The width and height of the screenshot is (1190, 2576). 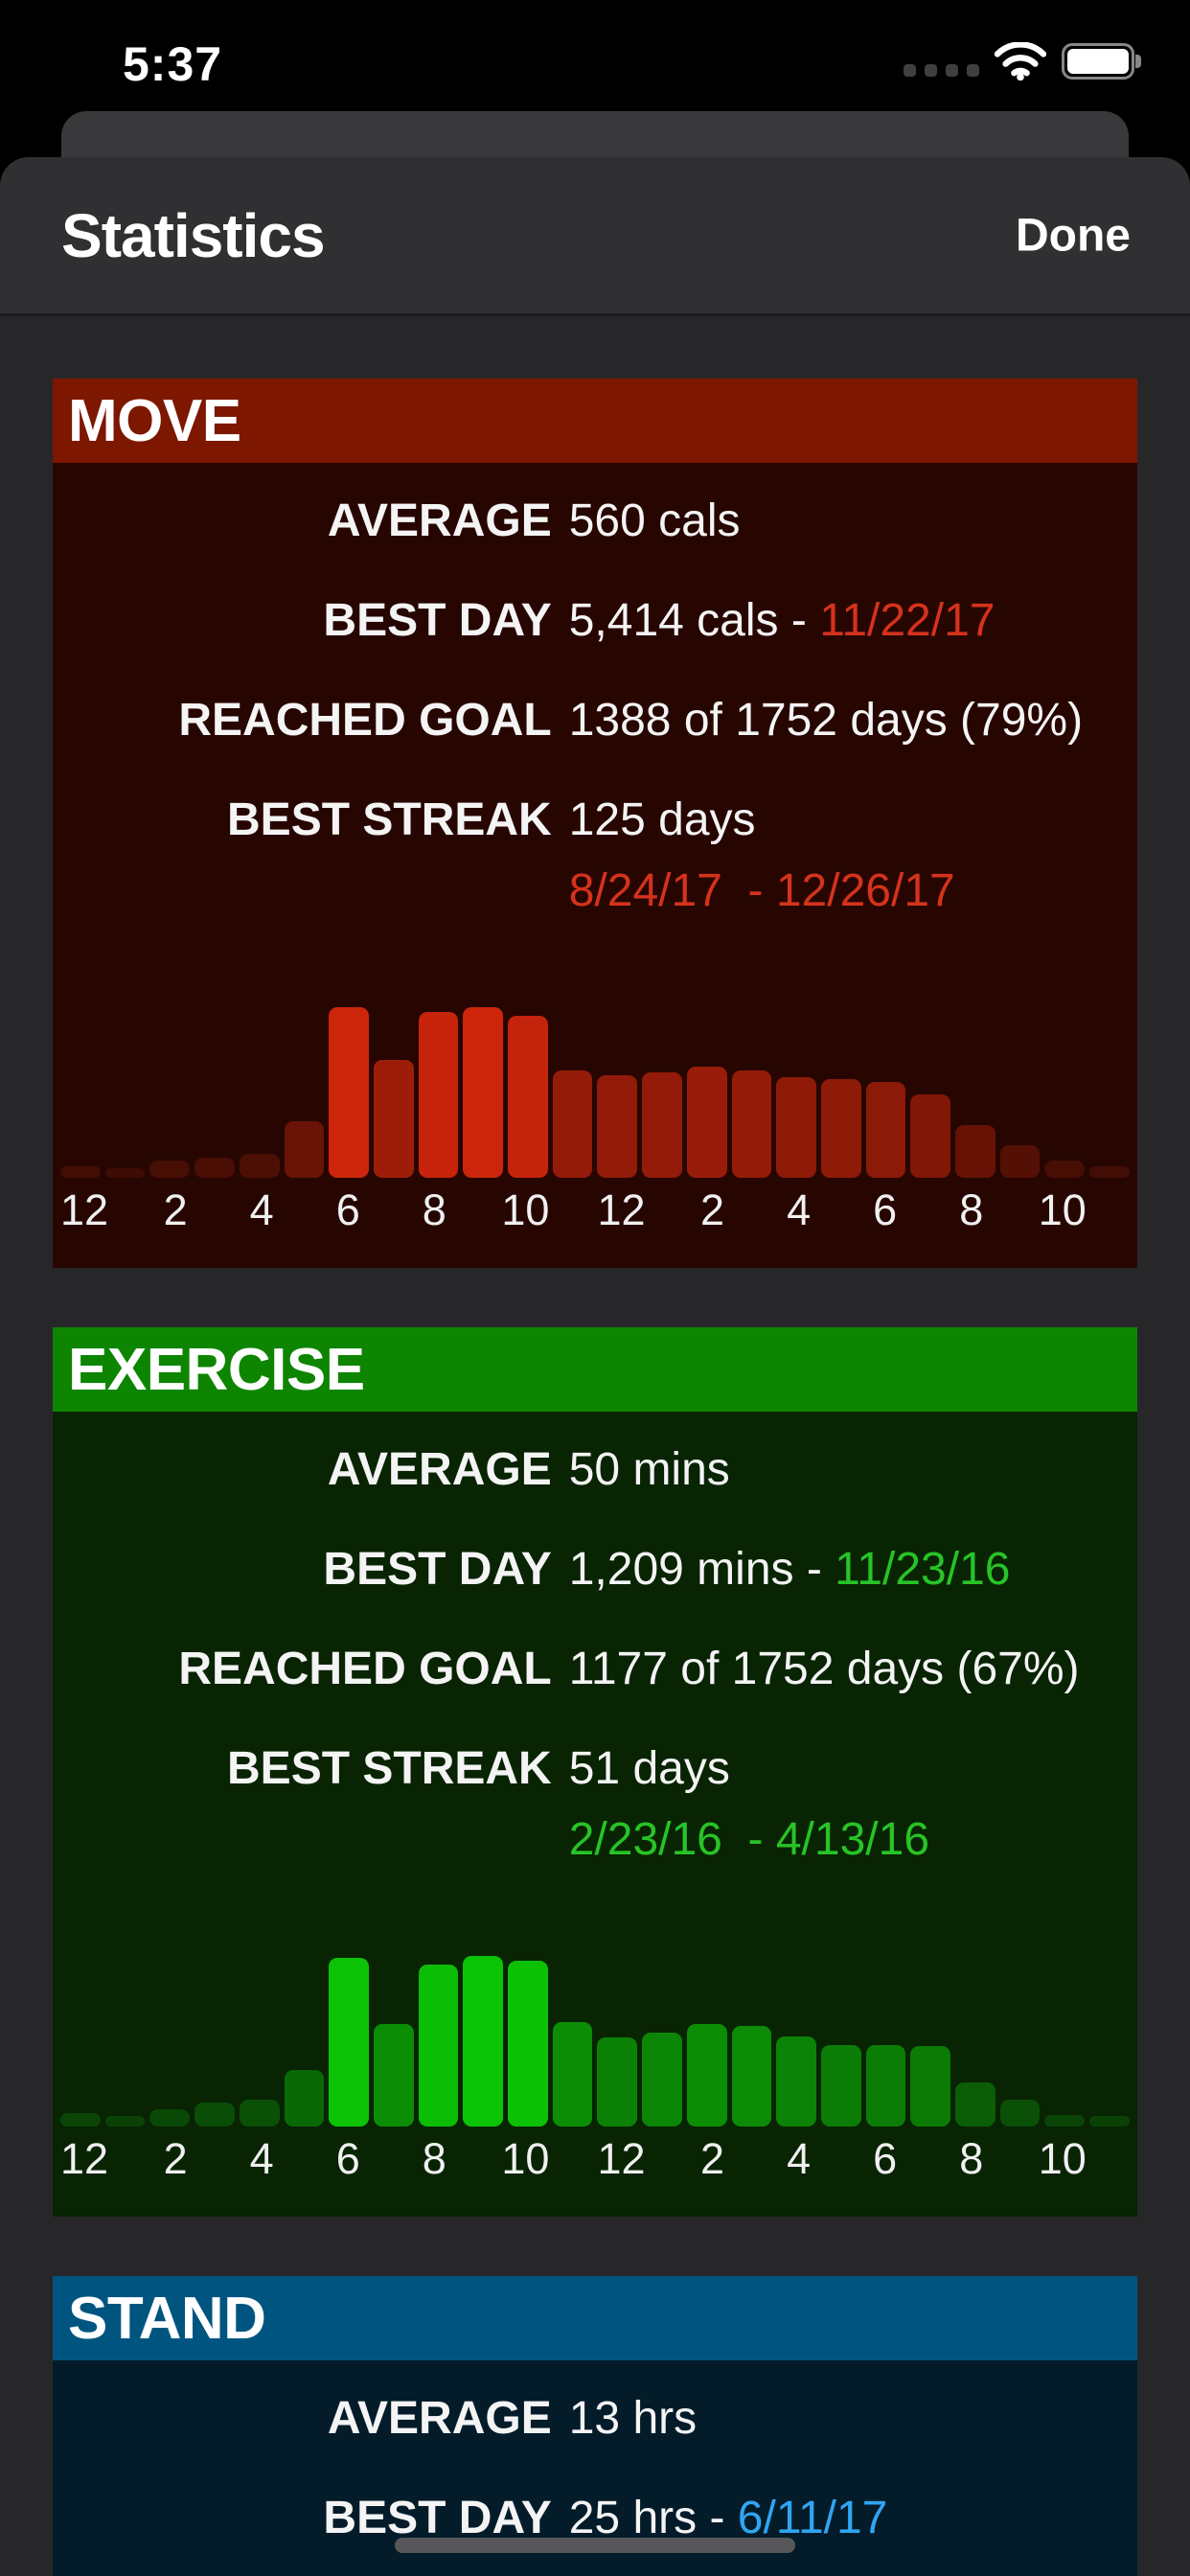 What do you see at coordinates (595, 55) in the screenshot?
I see `status-bar: 5:37` at bounding box center [595, 55].